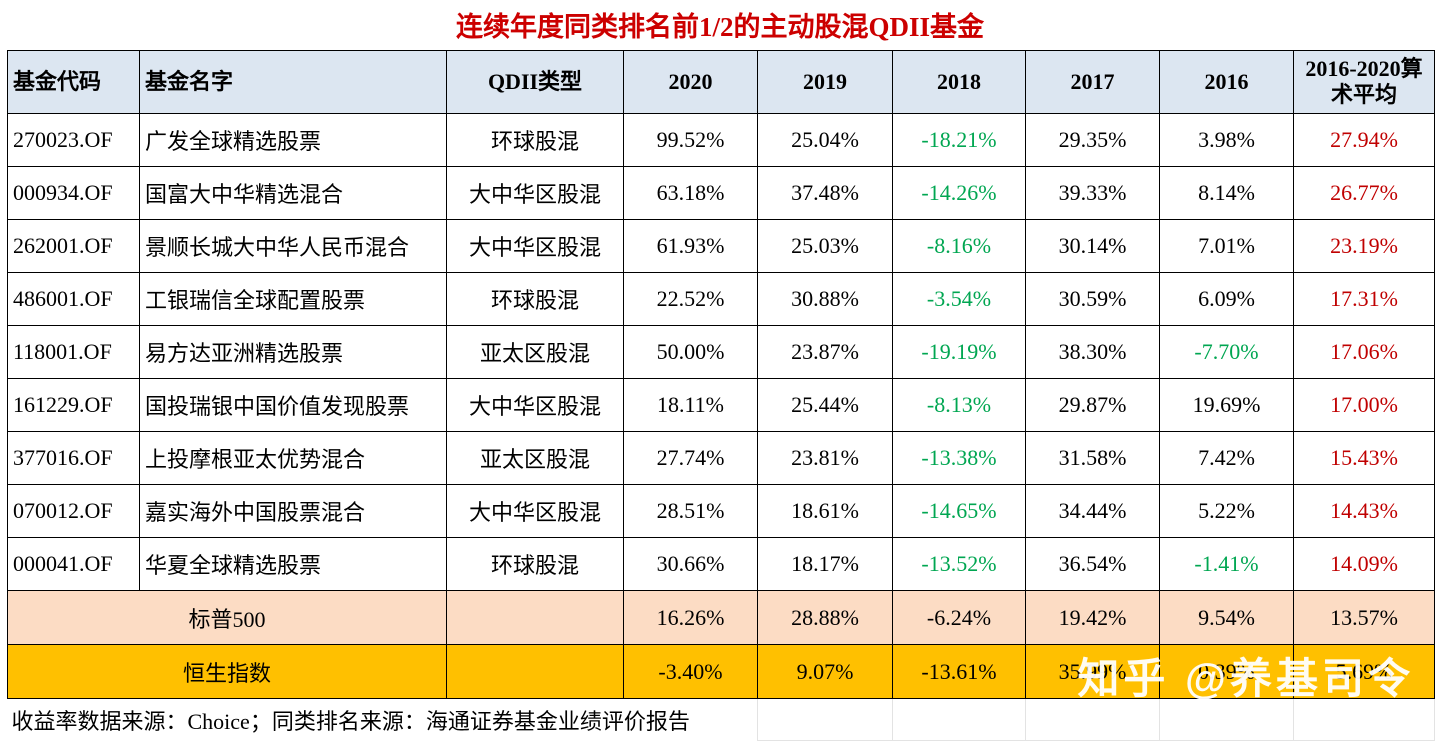  I want to click on return-cell: 30.59%, so click(1092, 299).